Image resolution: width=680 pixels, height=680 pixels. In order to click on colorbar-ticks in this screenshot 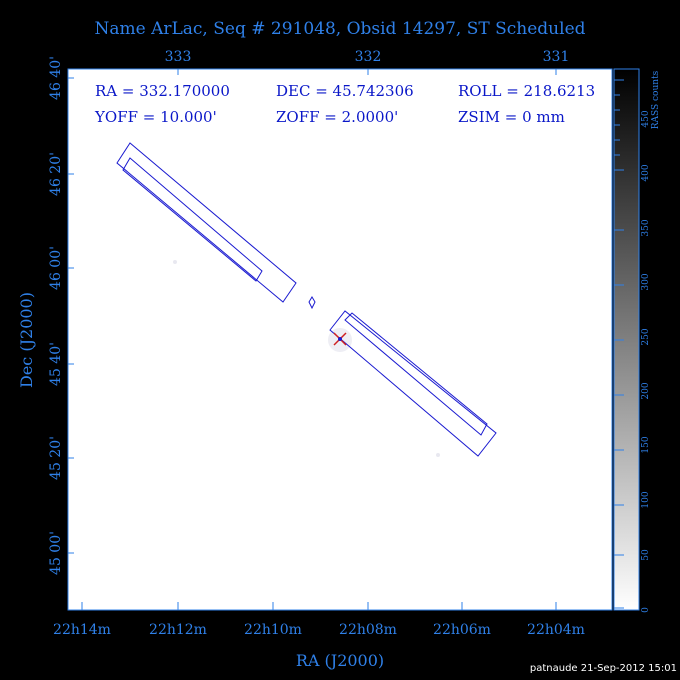, I will do `click(619, 344)`.